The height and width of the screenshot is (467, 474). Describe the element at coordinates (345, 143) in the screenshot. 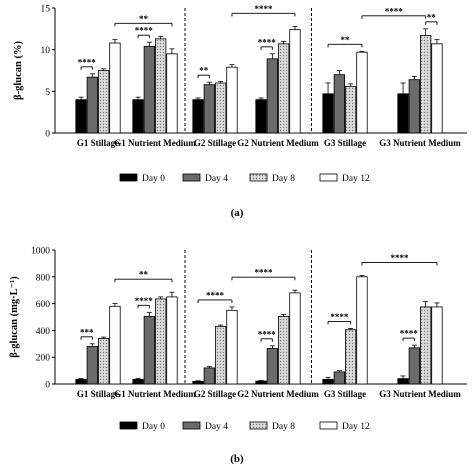

I see `x-tick-label: G3 Stillage` at that location.